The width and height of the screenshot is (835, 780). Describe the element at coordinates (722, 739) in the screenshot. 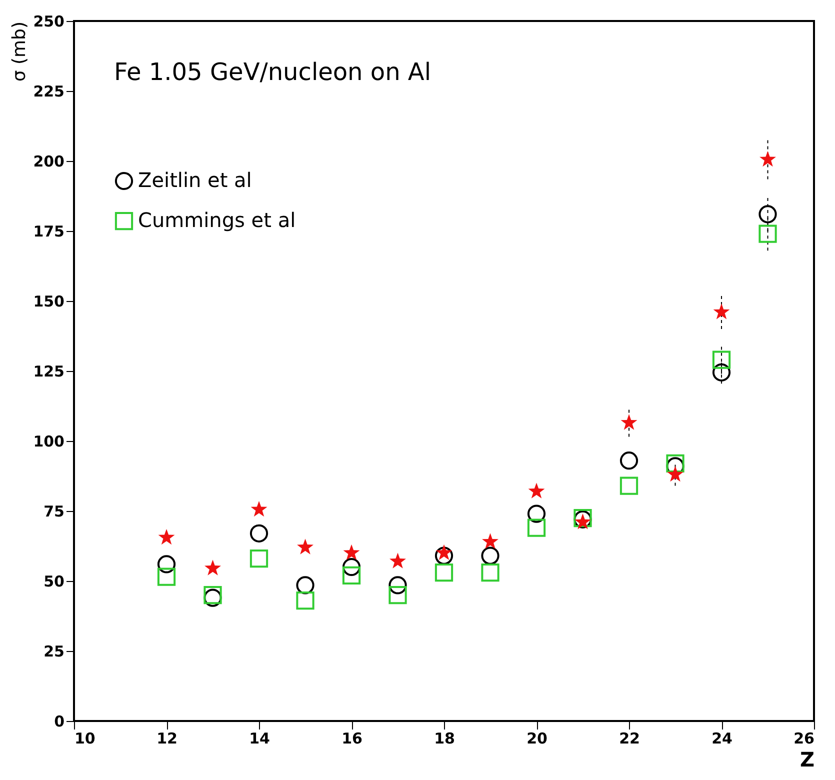

I see `x-tick-label: 24` at that location.